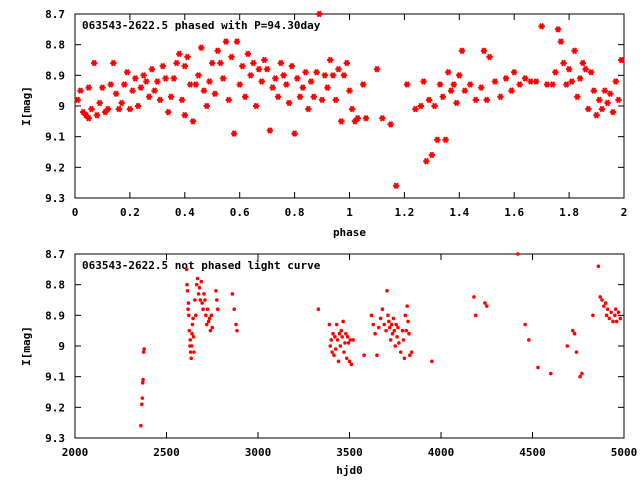 Image resolution: width=640 pixels, height=480 pixels. What do you see at coordinates (130, 212) in the screenshot?
I see `x-tick-label: 0.2` at bounding box center [130, 212].